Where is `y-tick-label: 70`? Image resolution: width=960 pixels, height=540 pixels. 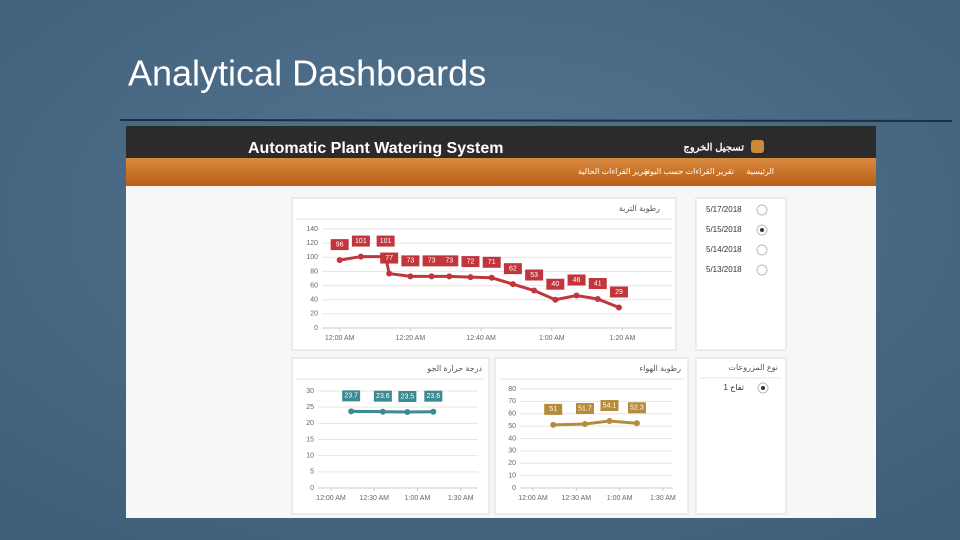
y-tick-label: 70 is located at coordinates (512, 401).